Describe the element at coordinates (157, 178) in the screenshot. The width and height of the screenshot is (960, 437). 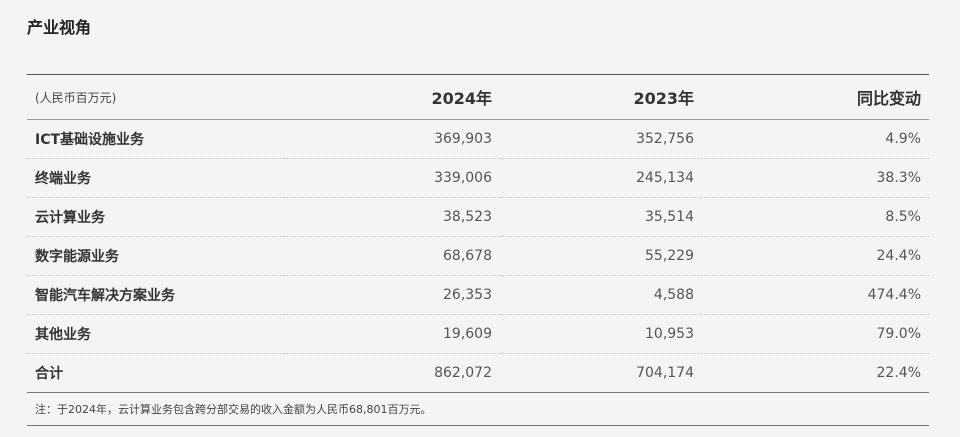
I see `row-label: 终端业务` at that location.